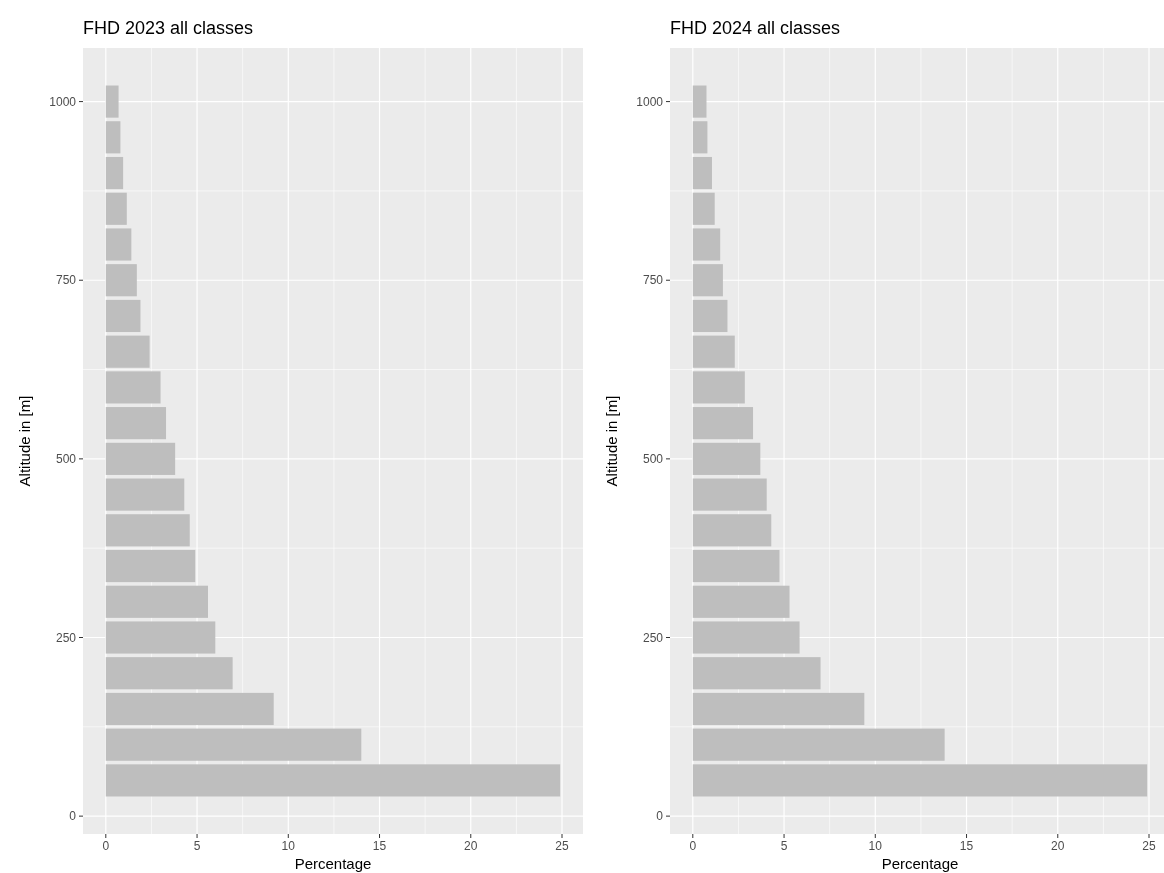 The width and height of the screenshot is (1164, 873). What do you see at coordinates (168, 28) in the screenshot?
I see `chart-title: FHD 2023 all classes` at bounding box center [168, 28].